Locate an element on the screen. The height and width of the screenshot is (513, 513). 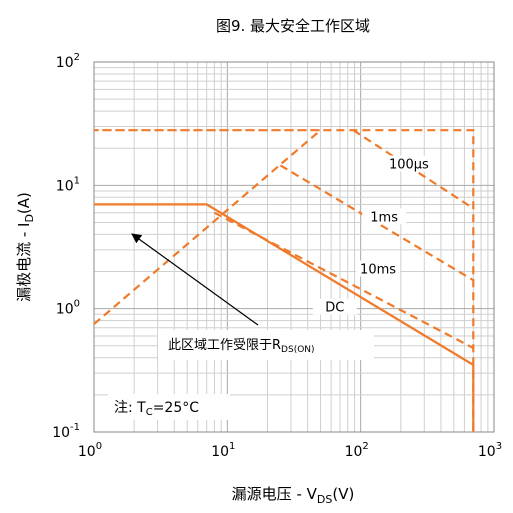
region-label-main: 此区域工作受限于R is located at coordinates (224, 345).